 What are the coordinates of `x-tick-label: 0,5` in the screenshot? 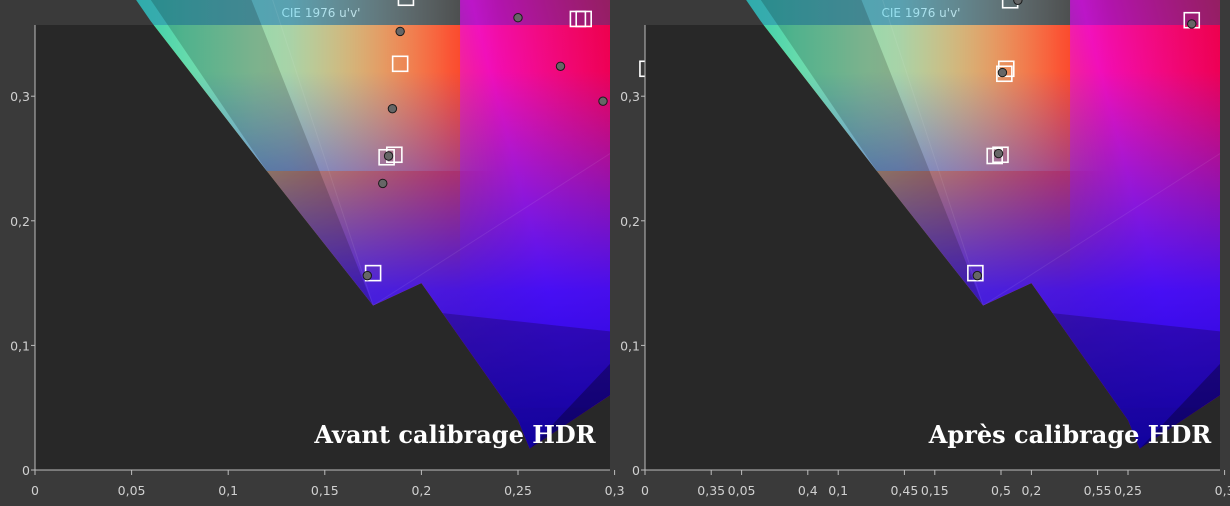 It's located at (1001, 490).